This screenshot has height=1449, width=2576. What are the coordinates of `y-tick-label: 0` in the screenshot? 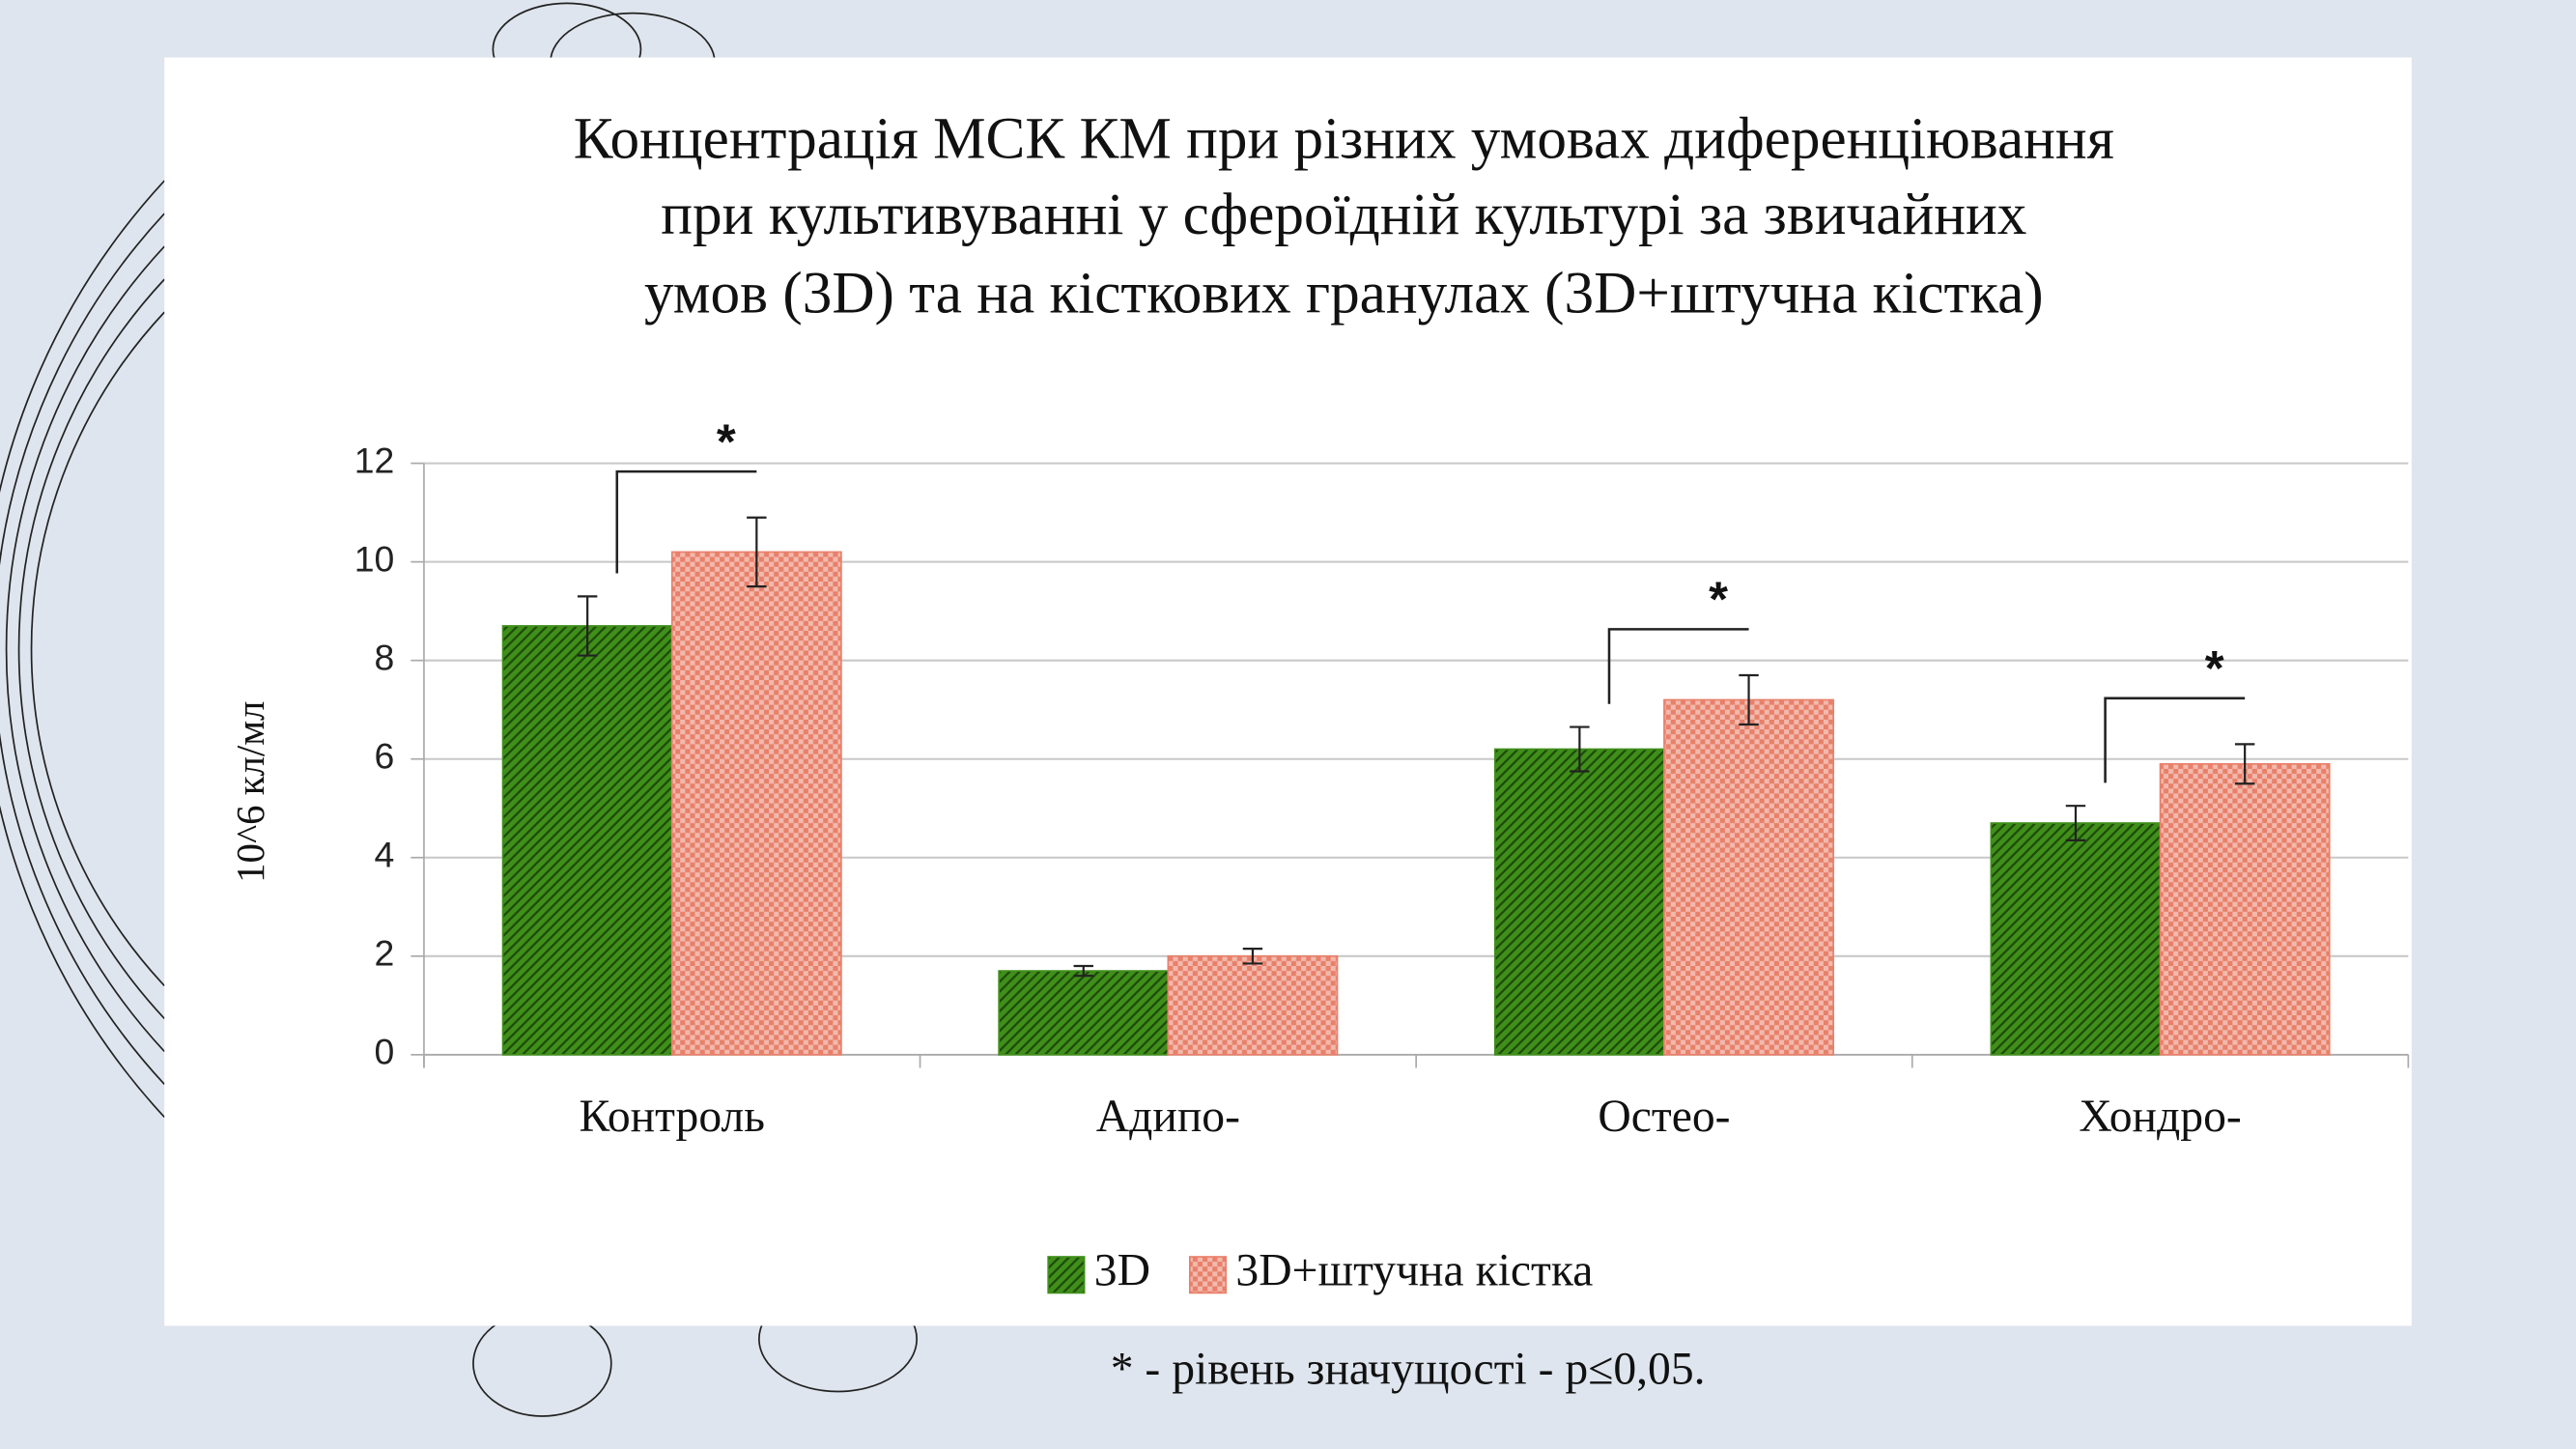 It's located at (385, 1052).